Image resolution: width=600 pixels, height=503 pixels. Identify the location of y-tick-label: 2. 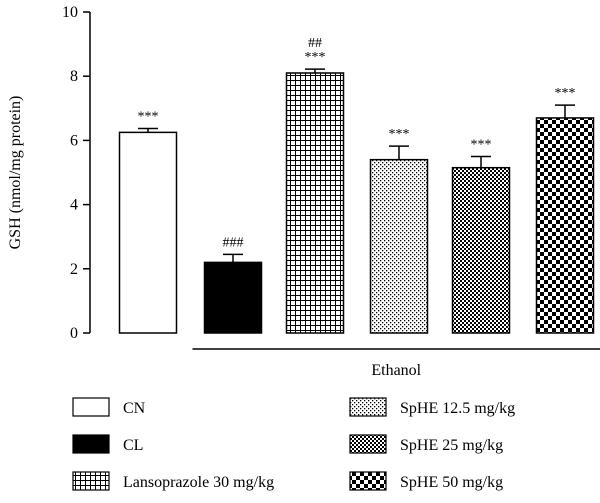
(74, 269).